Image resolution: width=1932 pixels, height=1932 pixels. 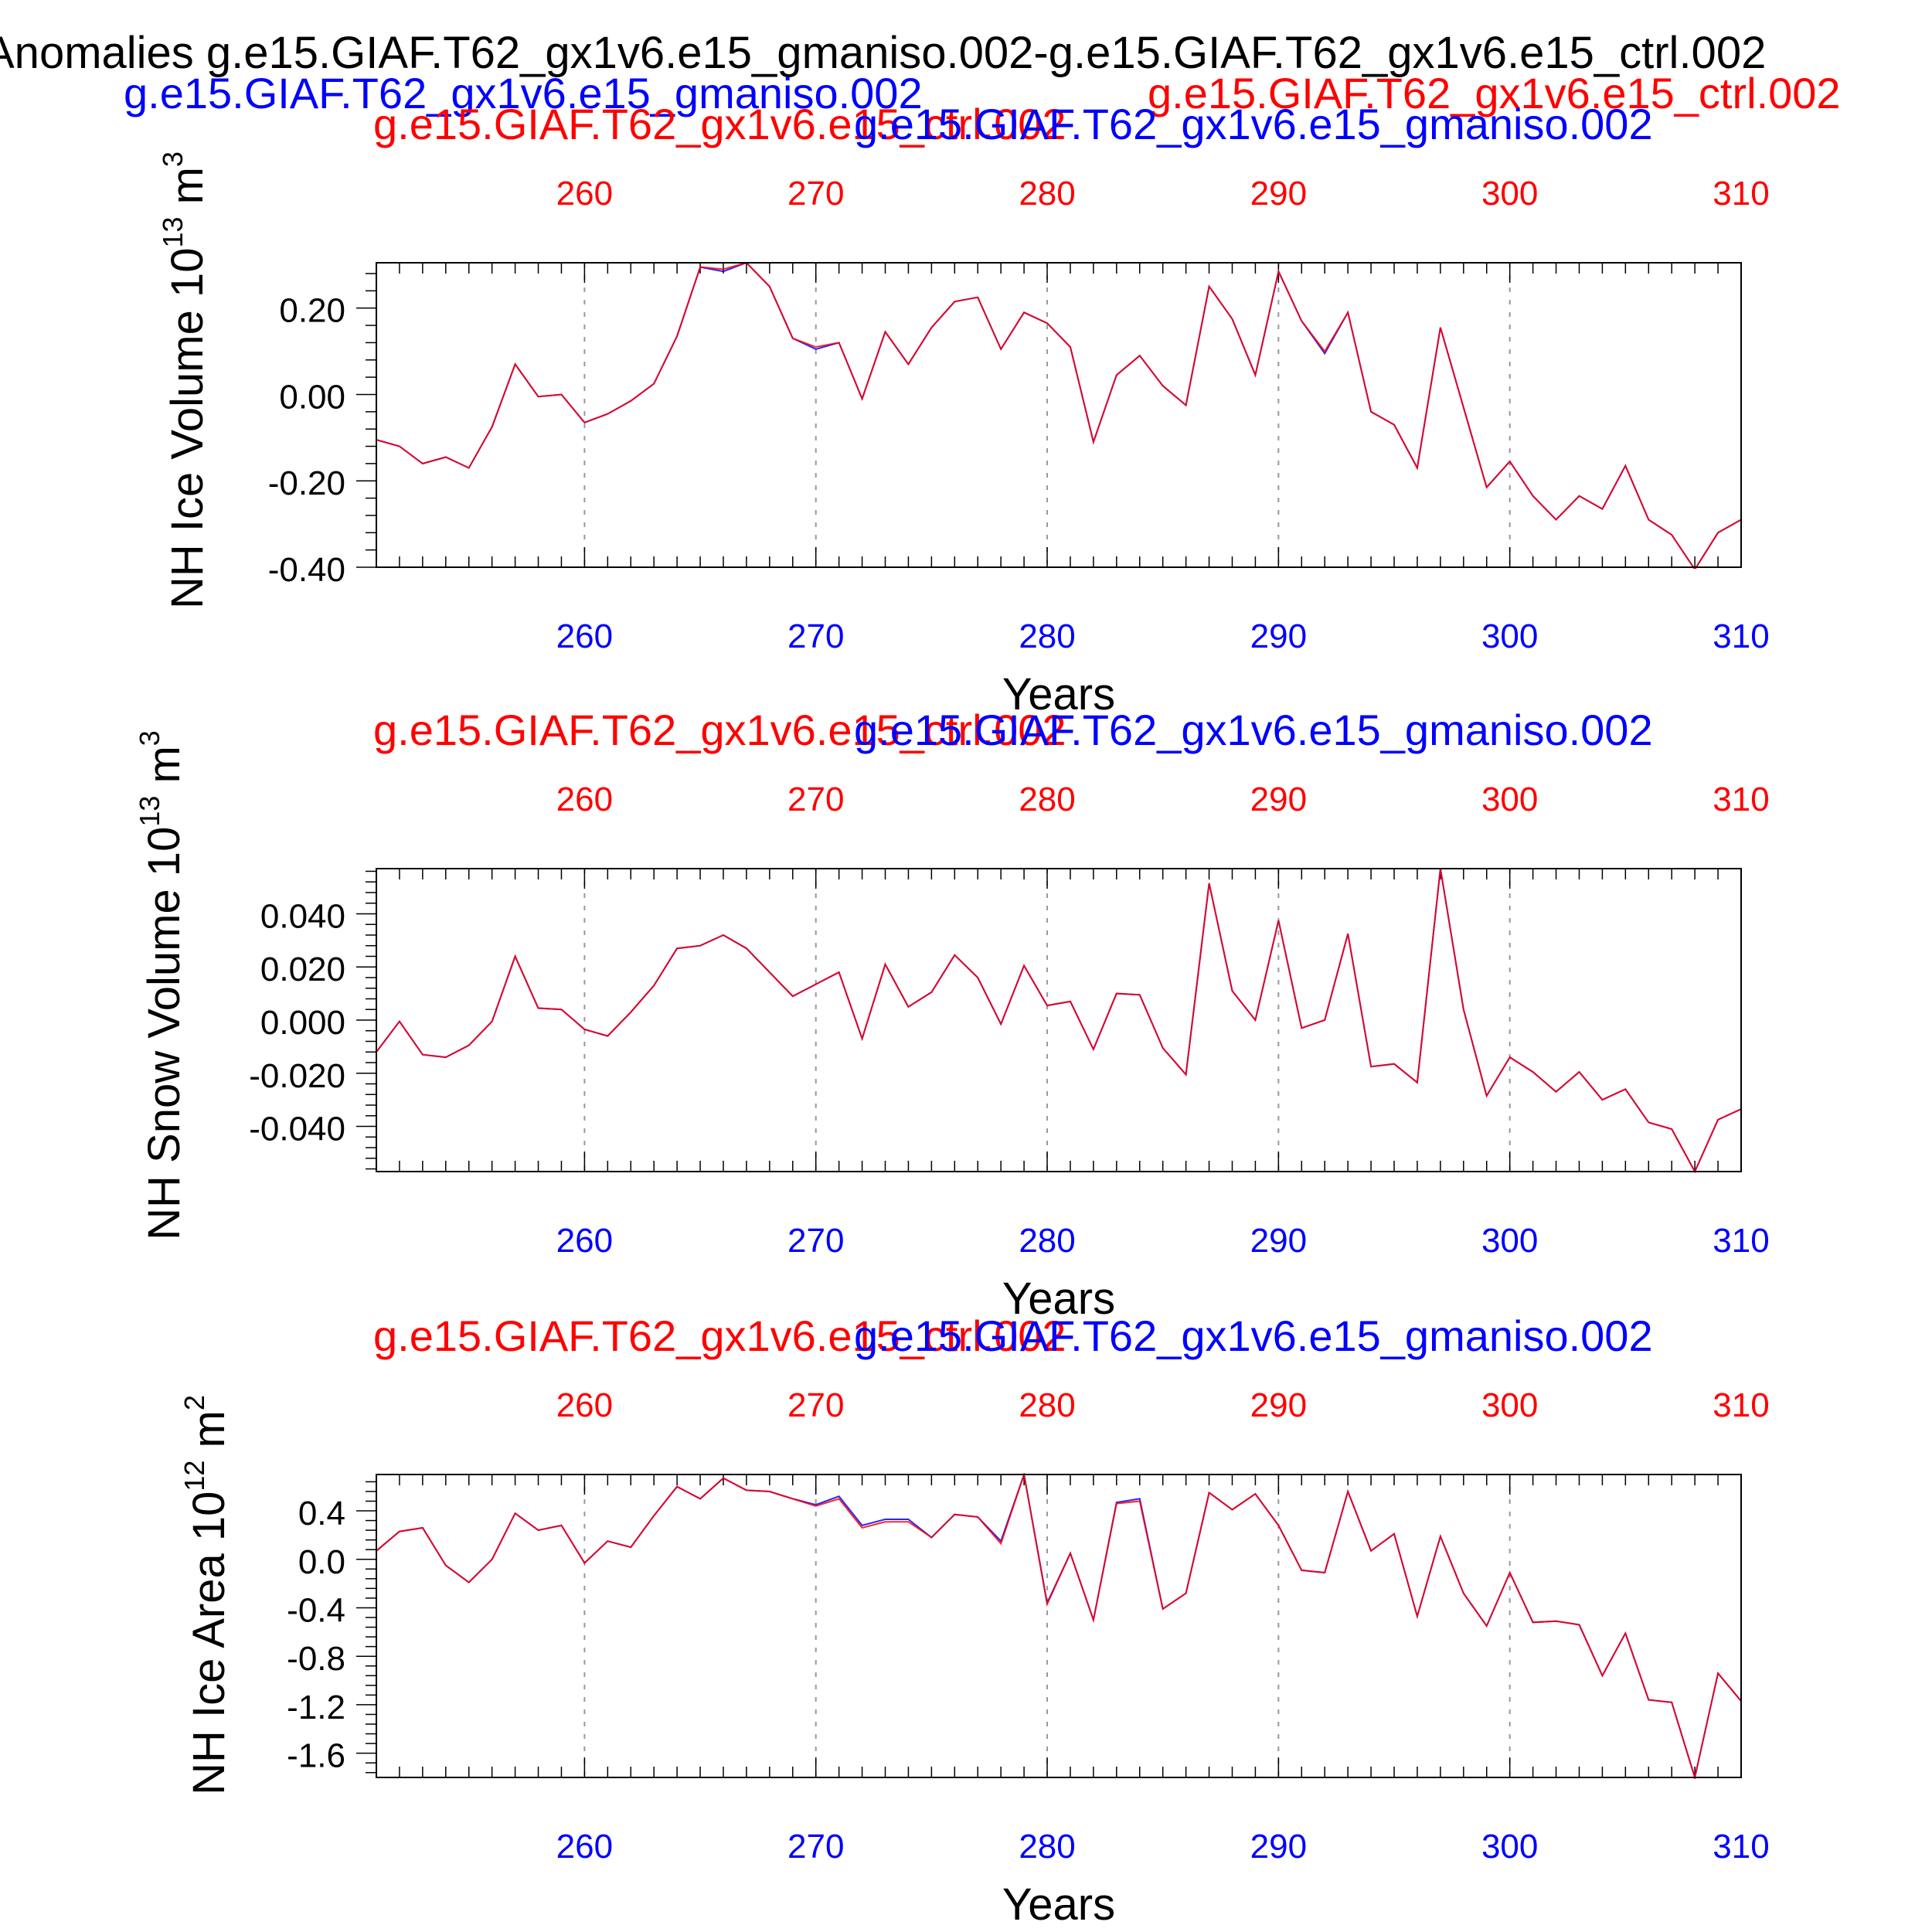 I want to click on y-tick-label: -0.8, so click(x=316, y=1659).